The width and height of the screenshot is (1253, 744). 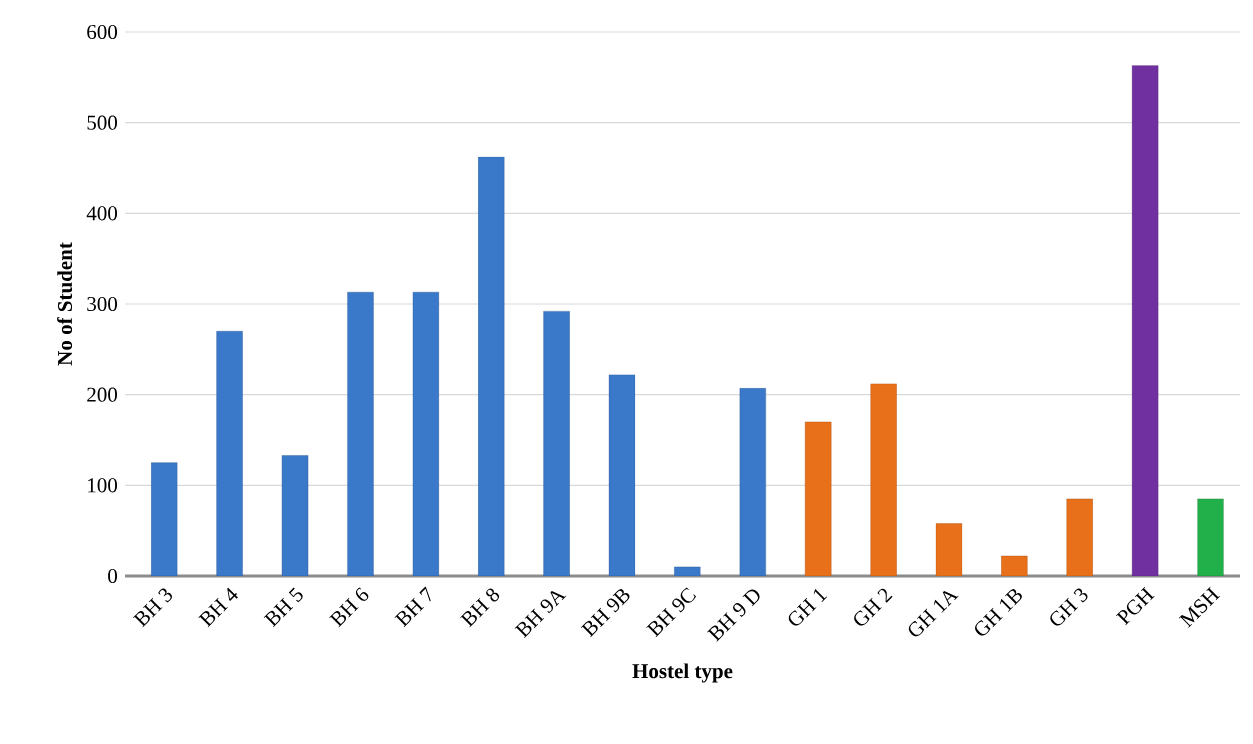 What do you see at coordinates (733, 615) in the screenshot?
I see `x-tick-label: BH 9 D` at bounding box center [733, 615].